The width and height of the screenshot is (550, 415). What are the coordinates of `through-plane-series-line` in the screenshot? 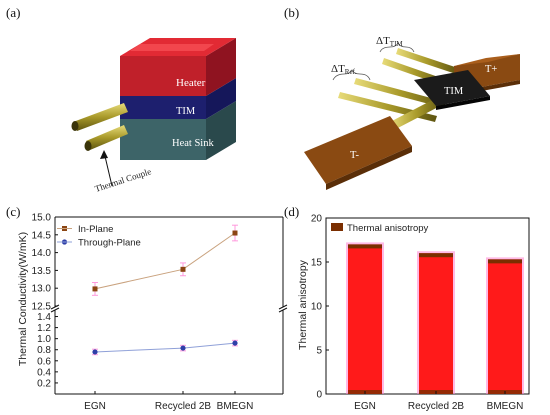 It's located at (165, 347).